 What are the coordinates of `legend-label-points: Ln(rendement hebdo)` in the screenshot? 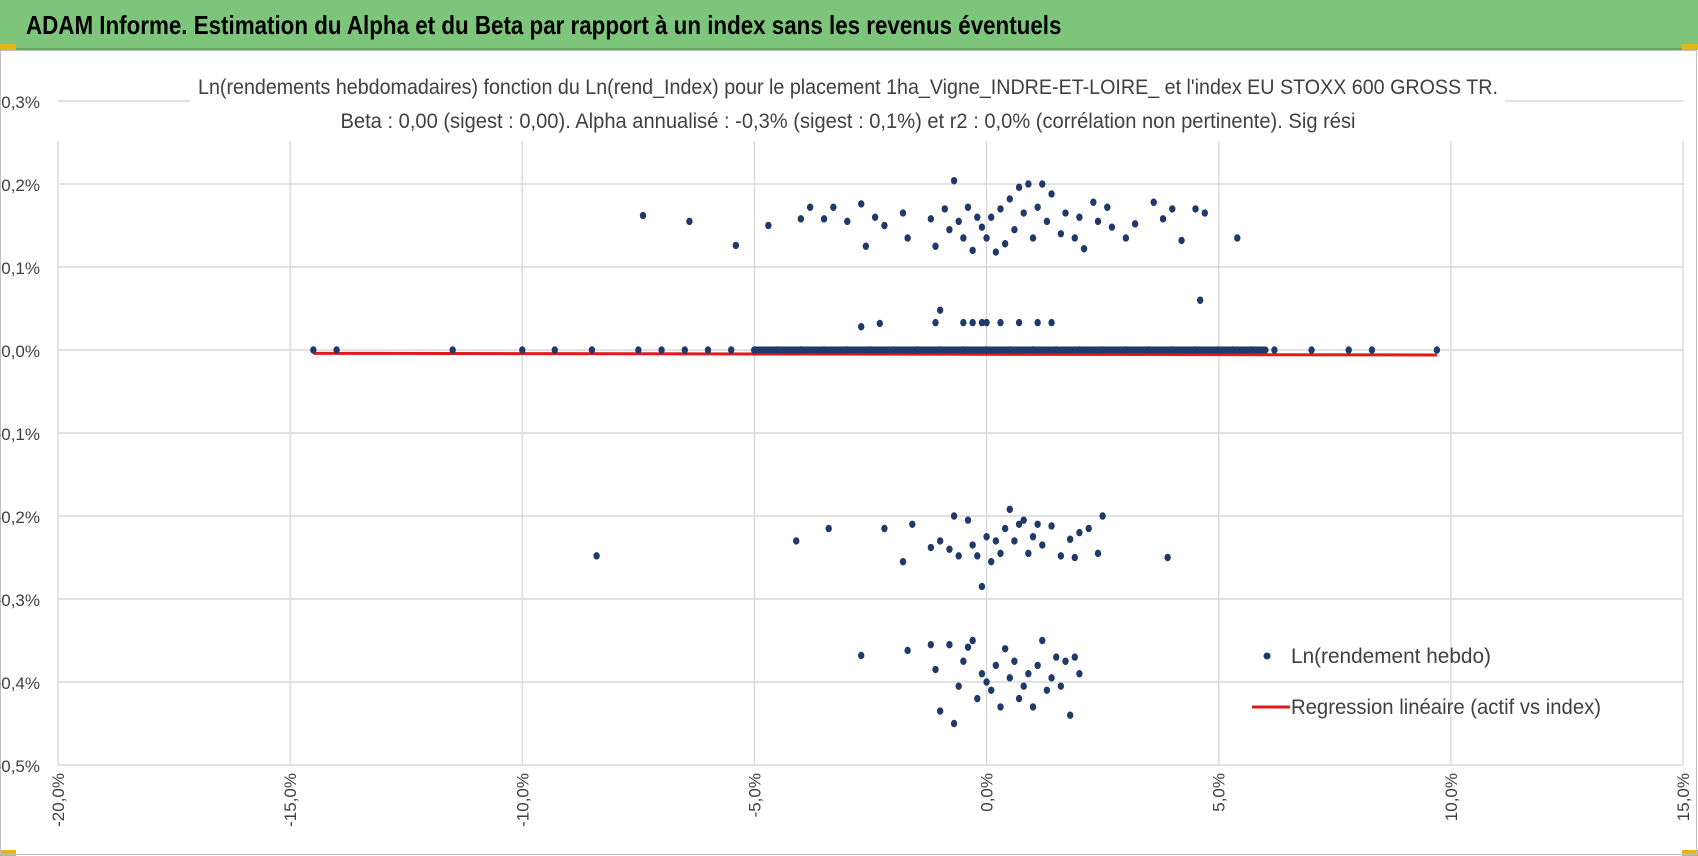 It's located at (1391, 656).